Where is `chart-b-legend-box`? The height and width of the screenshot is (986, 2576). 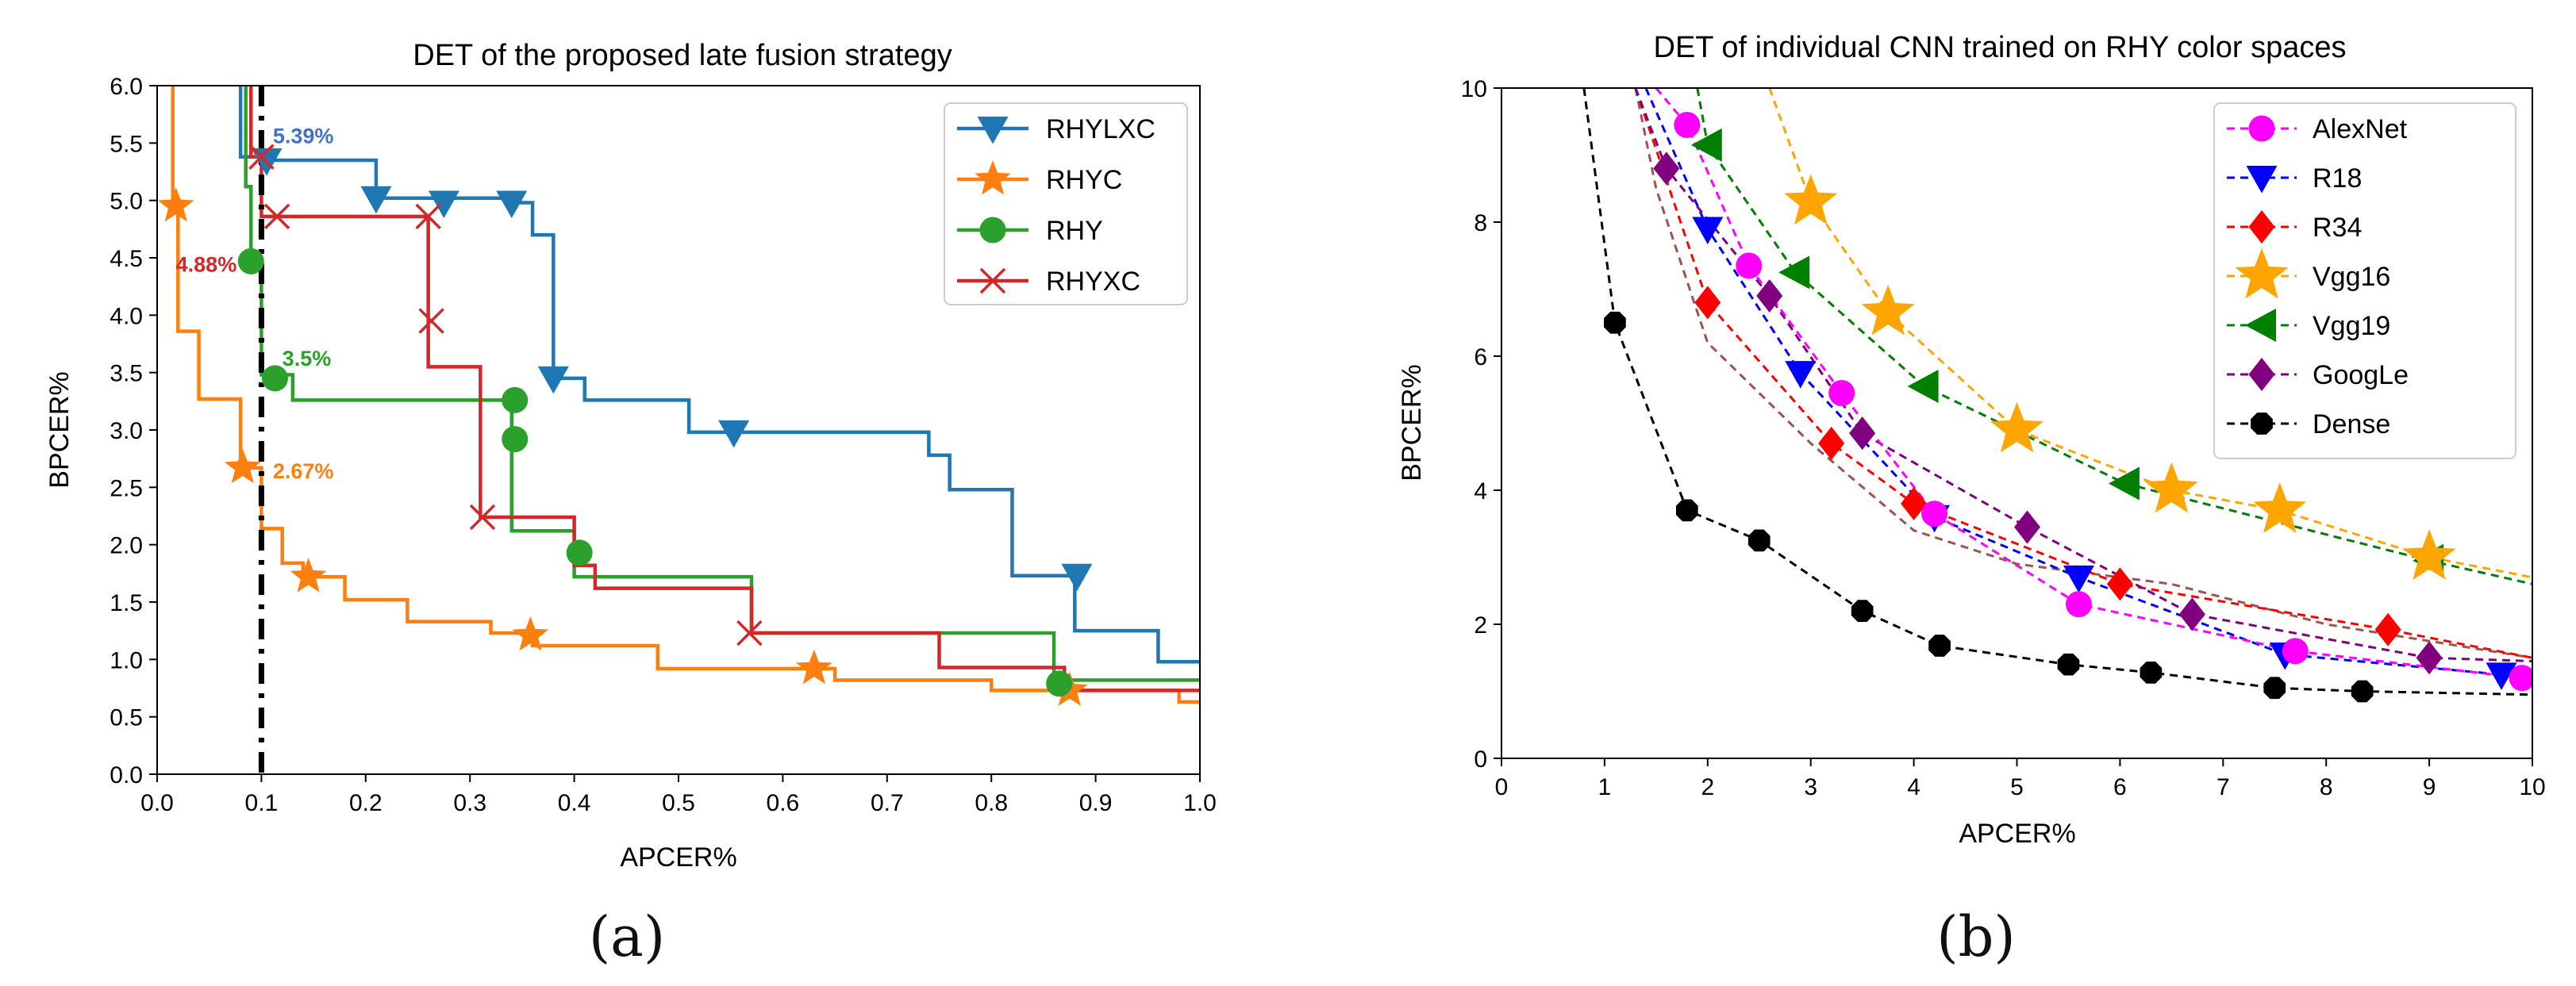
chart-b-legend-box is located at coordinates (2364, 280).